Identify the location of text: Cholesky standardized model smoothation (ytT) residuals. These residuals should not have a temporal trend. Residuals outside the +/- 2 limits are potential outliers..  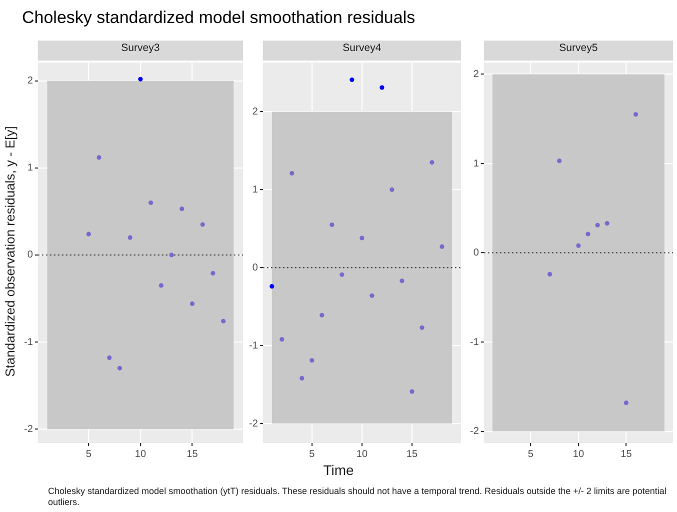
(358, 497).